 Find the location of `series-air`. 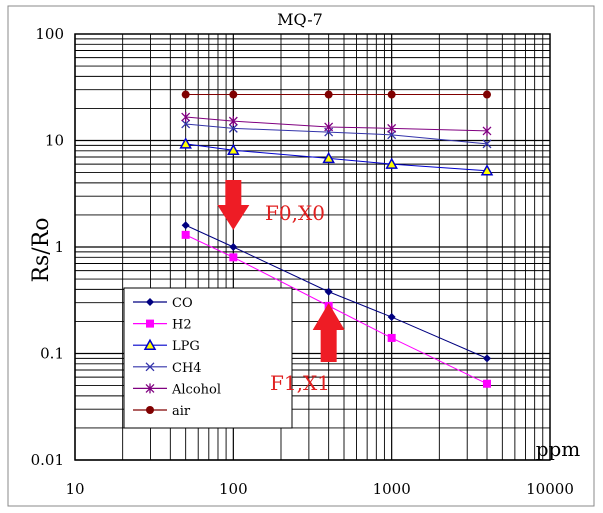

series-air is located at coordinates (336, 94).